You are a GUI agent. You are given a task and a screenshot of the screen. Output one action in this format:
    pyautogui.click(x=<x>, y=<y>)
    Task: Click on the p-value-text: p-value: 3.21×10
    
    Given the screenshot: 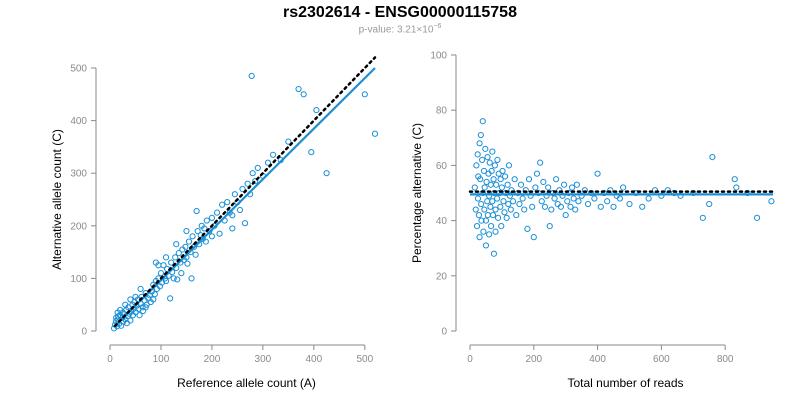 What is the action you would take?
    pyautogui.click(x=396, y=30)
    